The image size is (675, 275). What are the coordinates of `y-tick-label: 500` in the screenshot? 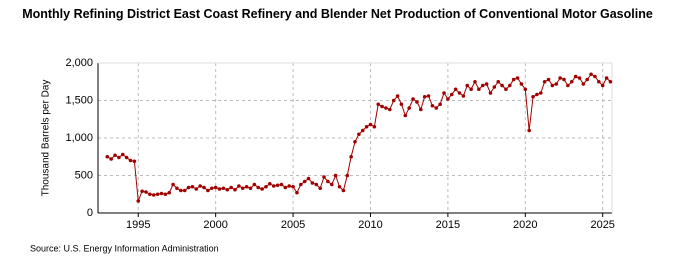 It's located at (84, 175).